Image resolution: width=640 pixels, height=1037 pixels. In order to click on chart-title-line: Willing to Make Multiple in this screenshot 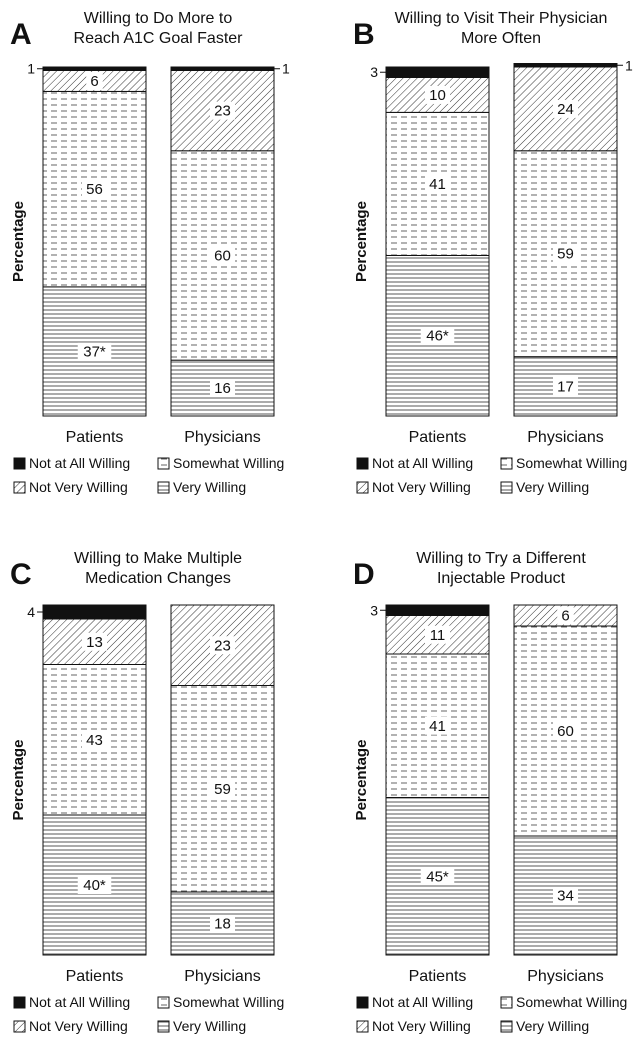, I will do `click(158, 558)`.